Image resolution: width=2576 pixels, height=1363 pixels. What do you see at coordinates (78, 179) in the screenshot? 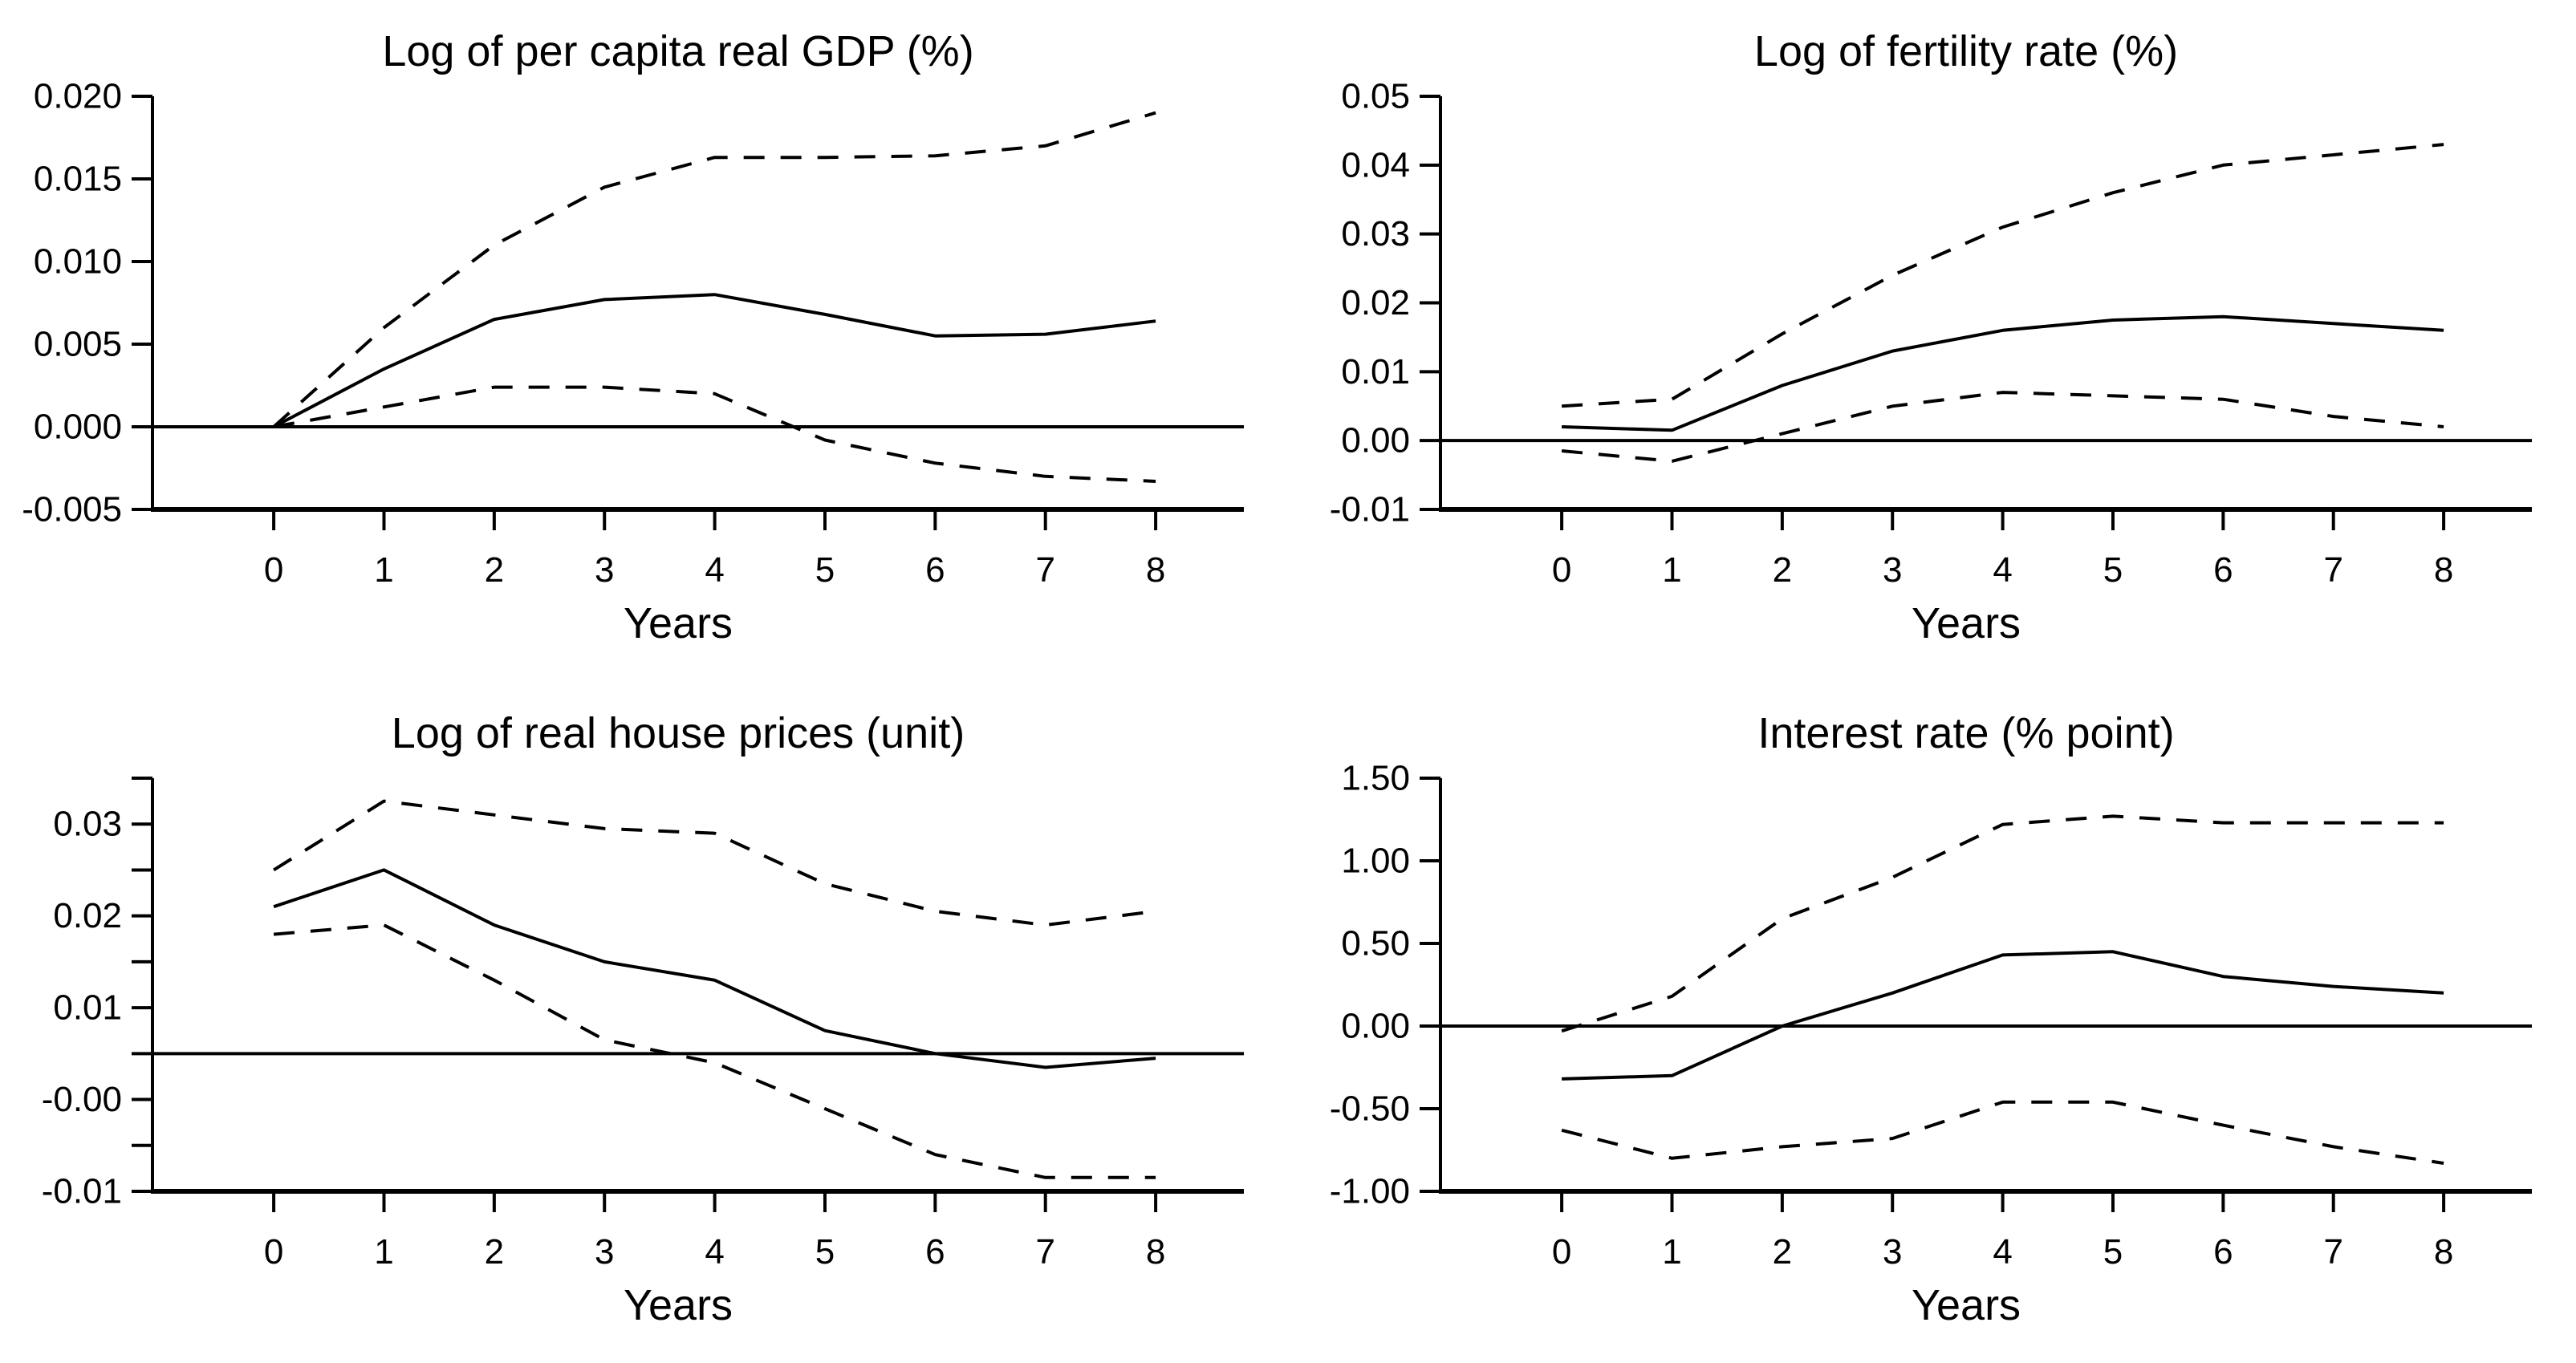
I see `y-tick-label: 0.015` at bounding box center [78, 179].